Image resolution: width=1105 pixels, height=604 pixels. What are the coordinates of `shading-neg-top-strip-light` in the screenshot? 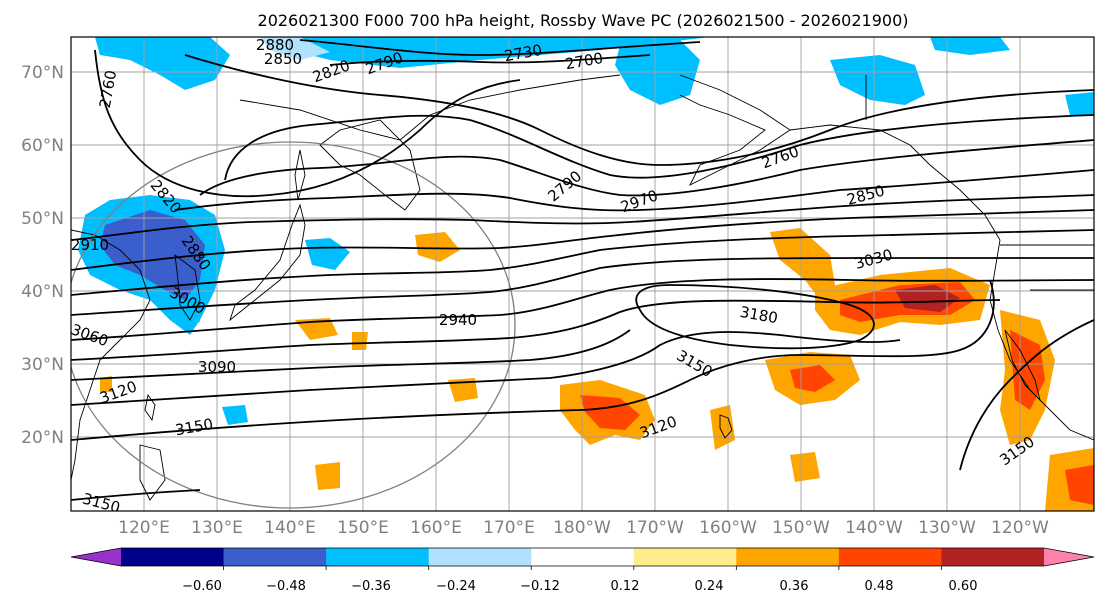 It's located at (295, 48).